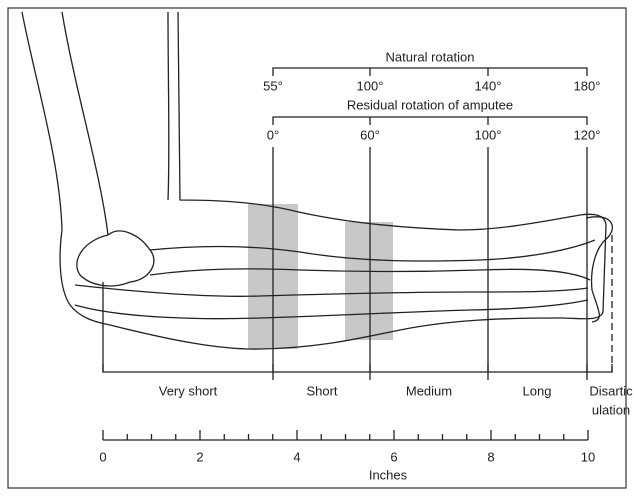  Describe the element at coordinates (537, 390) in the screenshot. I see `level-label: Long` at that location.